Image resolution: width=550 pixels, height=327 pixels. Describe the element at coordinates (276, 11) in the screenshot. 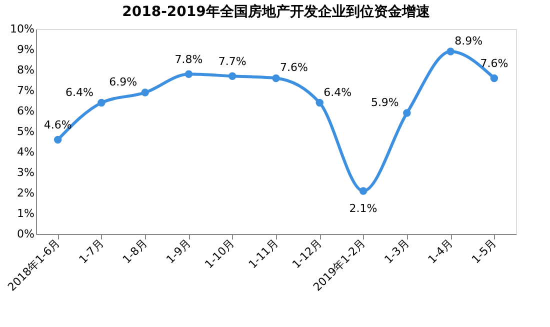

I see `chart-title: 2018-2019年全国房地产开发企业到位资金增速` at that location.